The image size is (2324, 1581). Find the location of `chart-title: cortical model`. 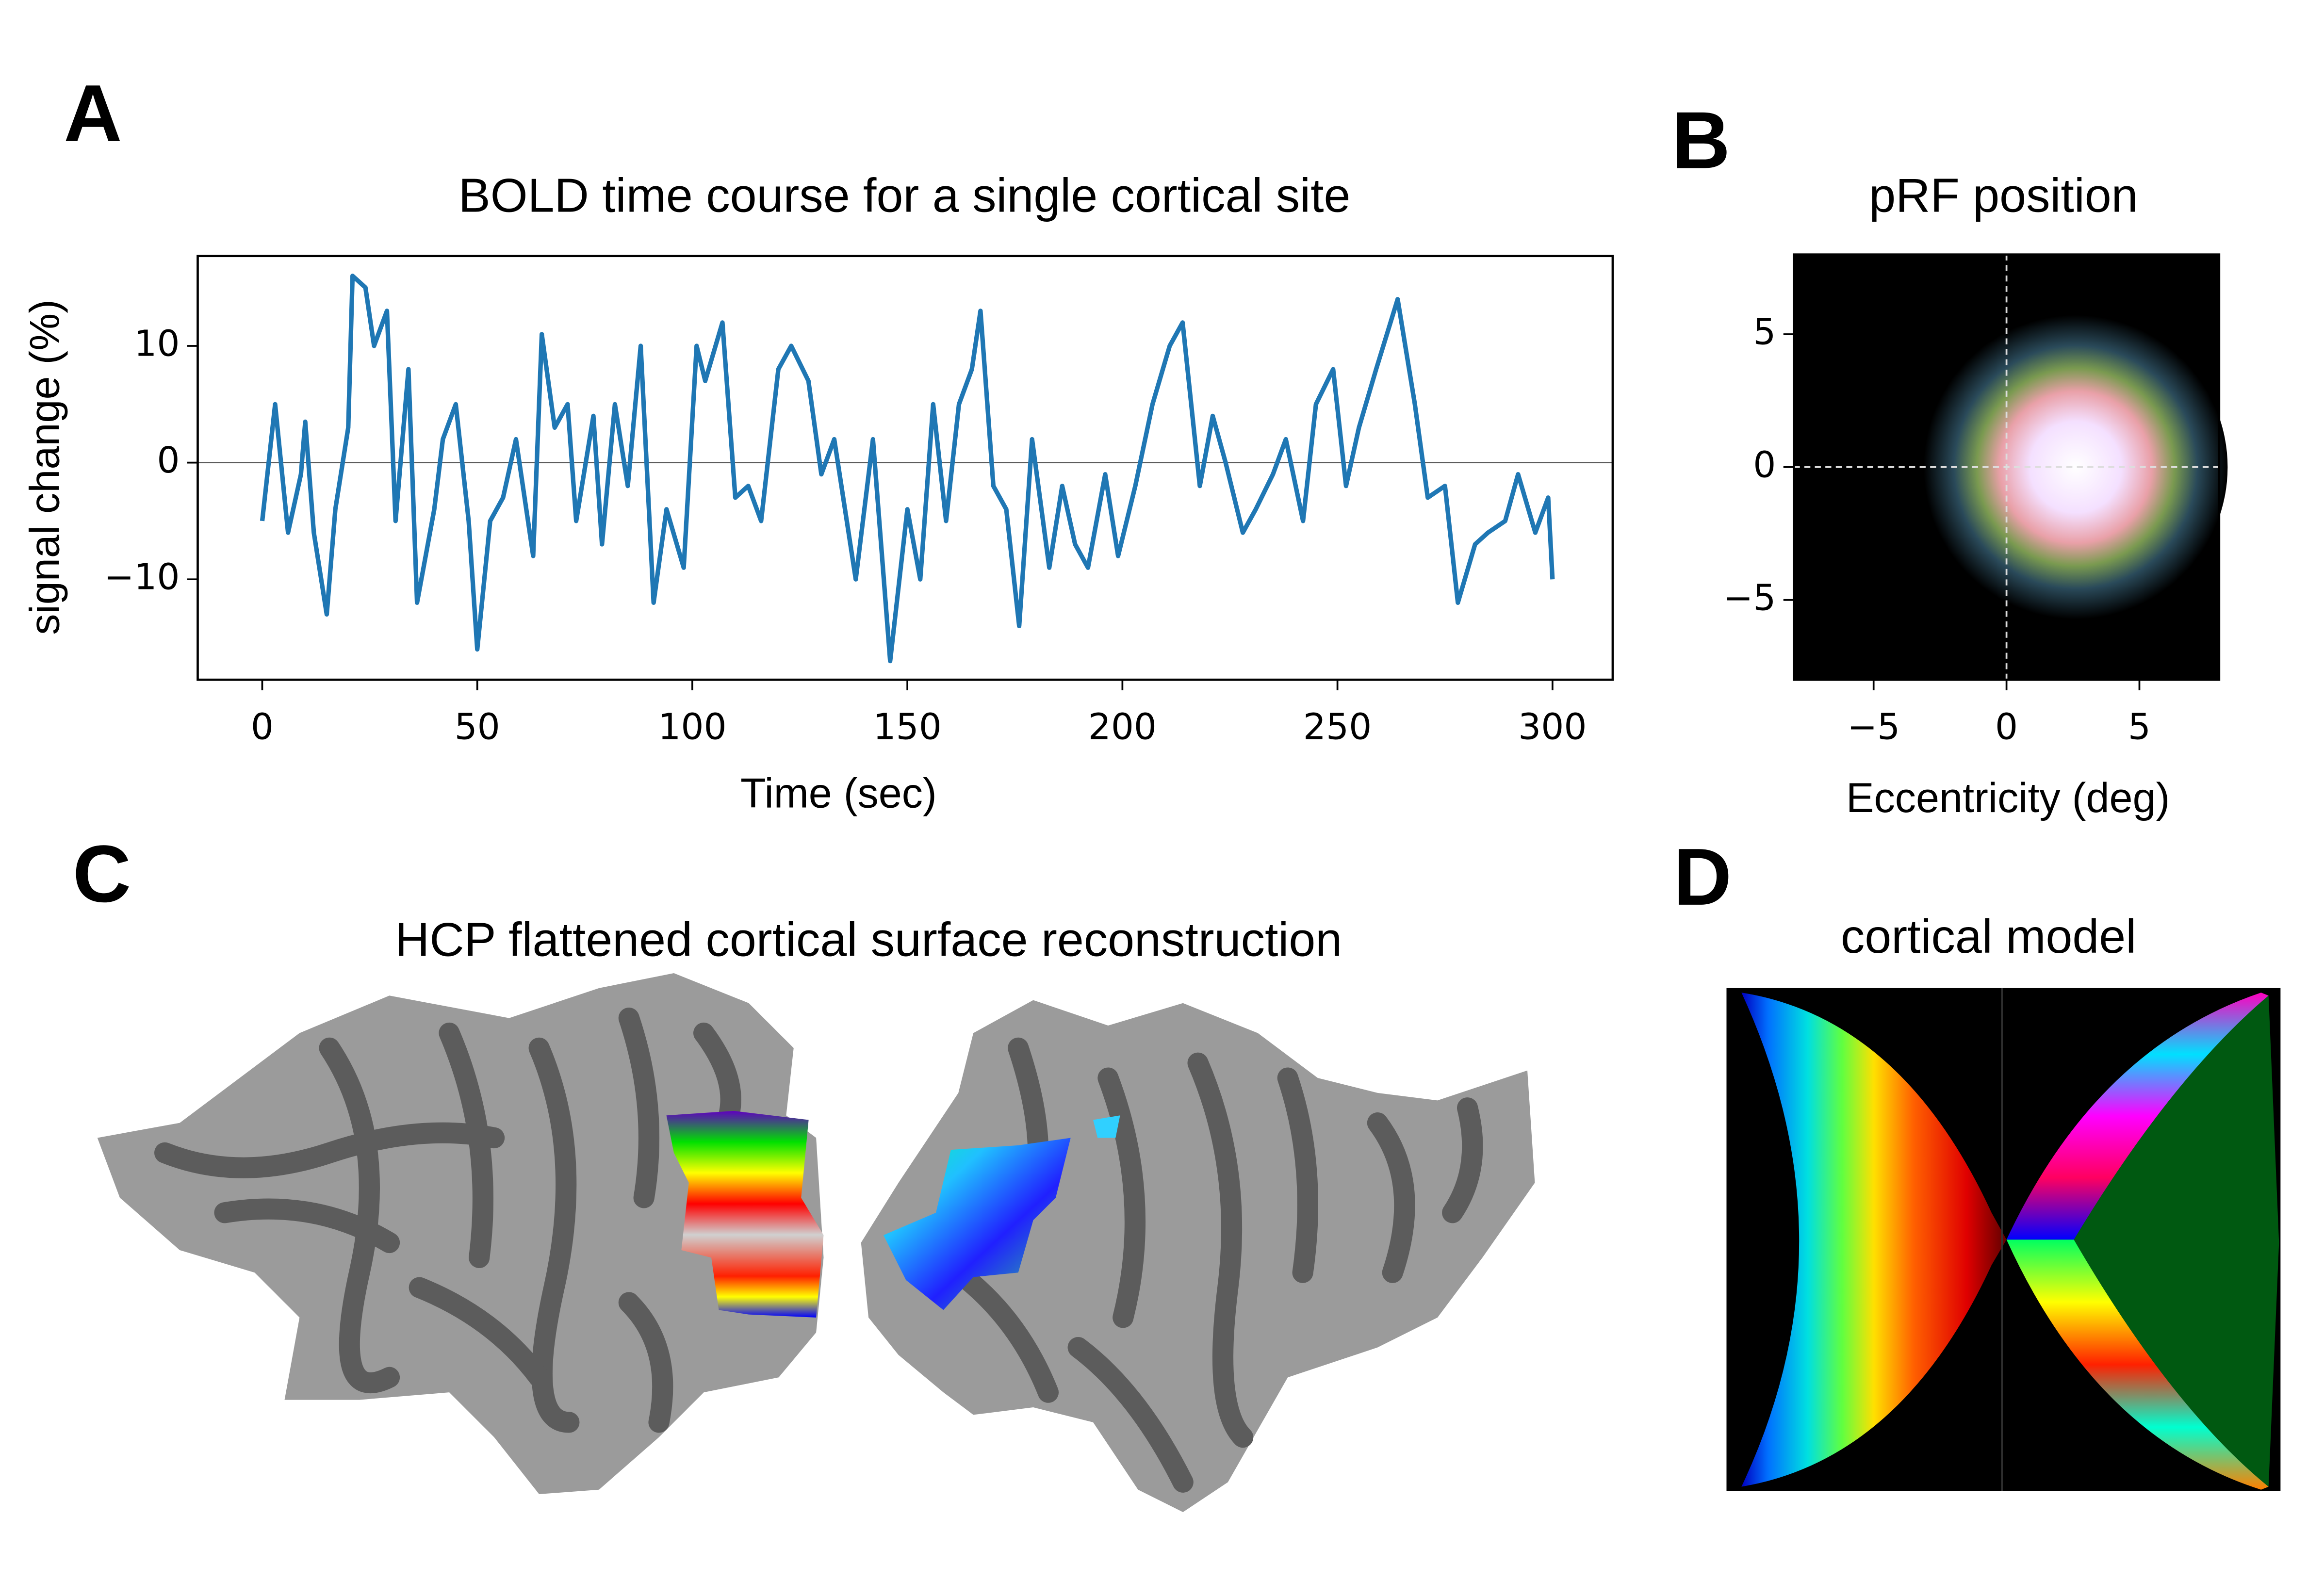

chart-title: cortical model is located at coordinates (1988, 936).